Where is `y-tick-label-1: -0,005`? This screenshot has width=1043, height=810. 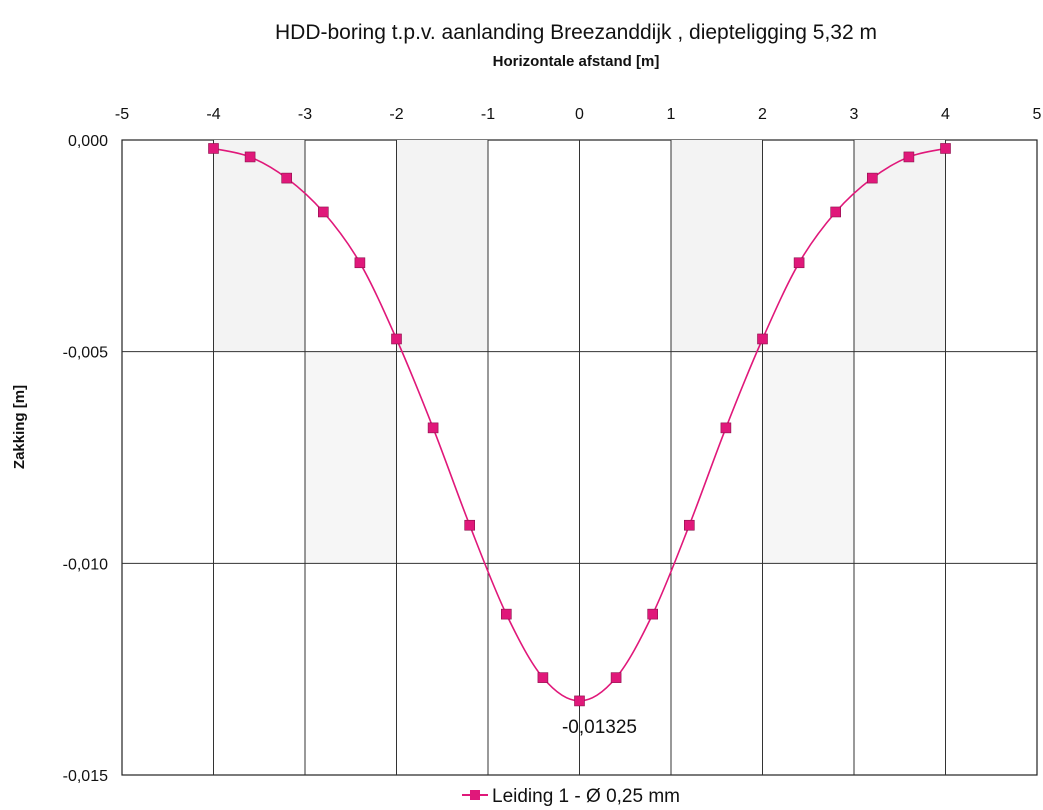
y-tick-label-1: -0,005 is located at coordinates (85, 353).